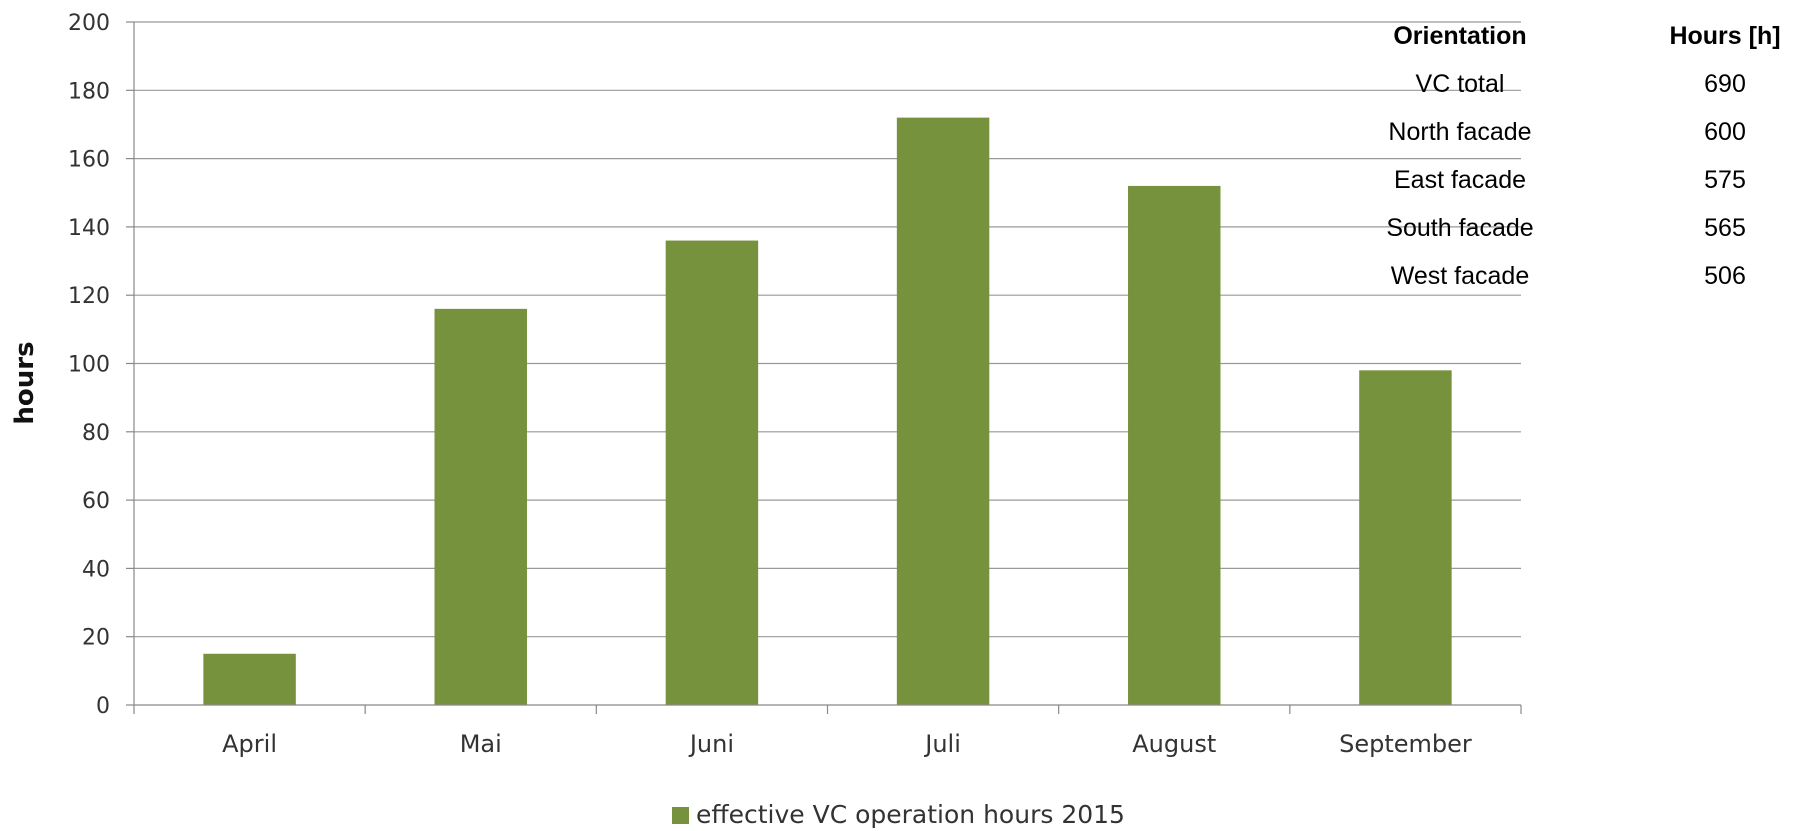 Image resolution: width=1804 pixels, height=831 pixels. I want to click on x-tick-label-juni: Juni, so click(711, 744).